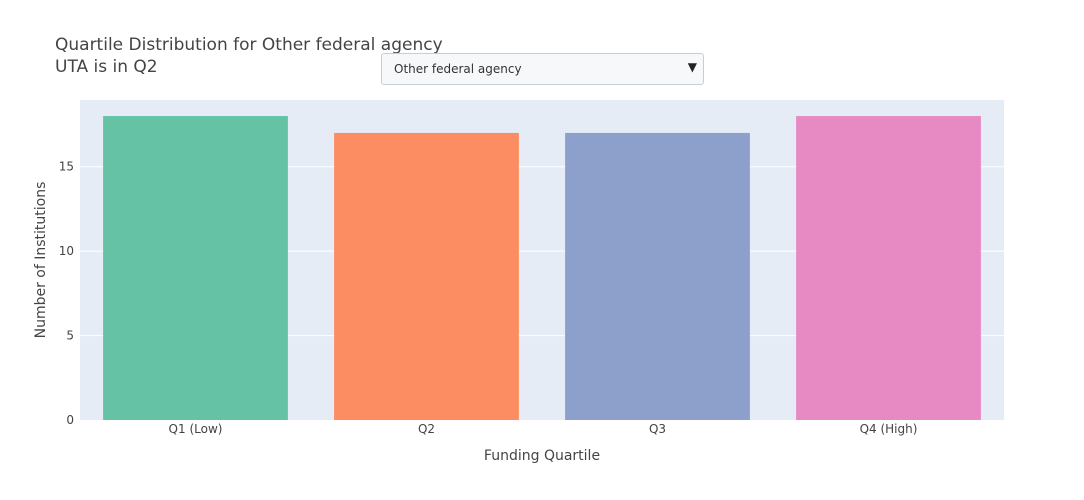 This screenshot has width=1084, height=500. Describe the element at coordinates (692, 67) in the screenshot. I see `chevron-down-icon: ▼` at that location.